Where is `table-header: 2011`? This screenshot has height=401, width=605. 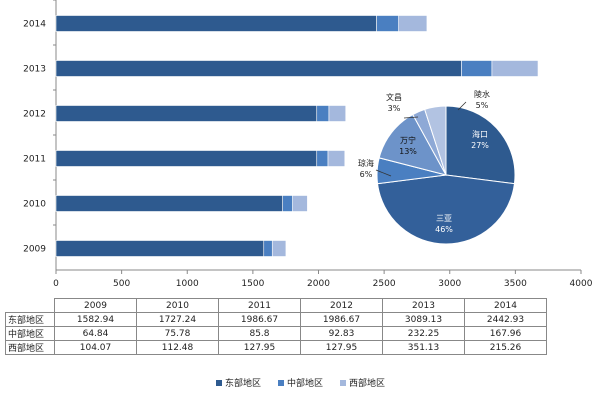
table-header: 2011 is located at coordinates (259, 305).